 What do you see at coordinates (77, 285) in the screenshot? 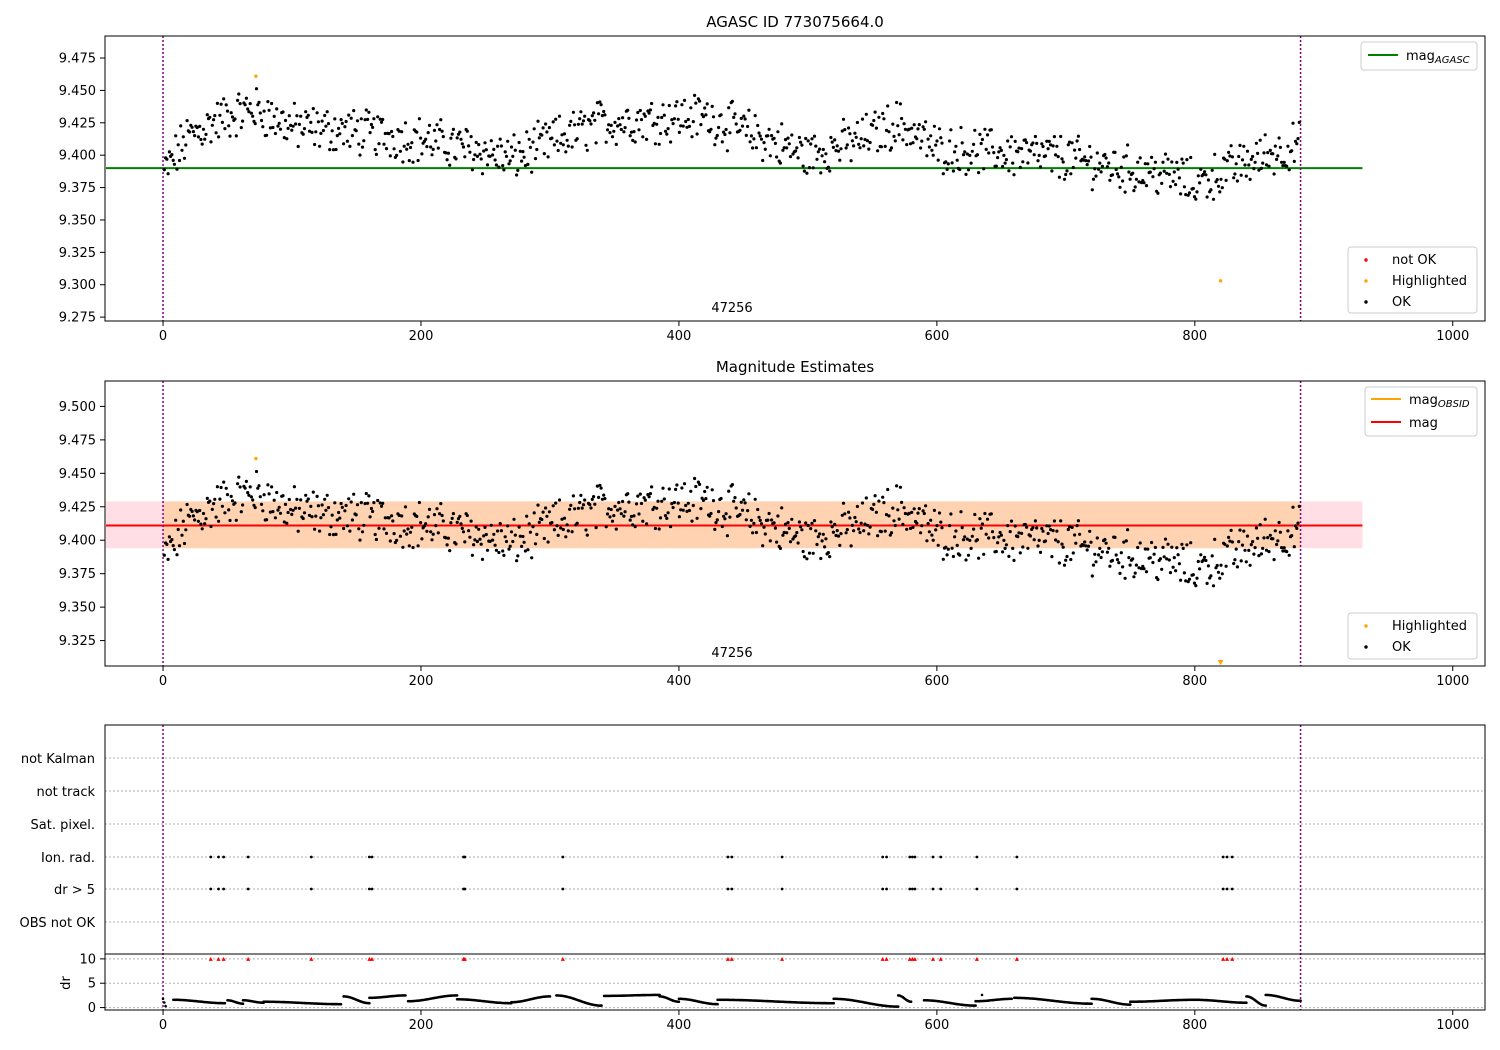
I see `agasc-y-tick-label: 9.300` at bounding box center [77, 285].